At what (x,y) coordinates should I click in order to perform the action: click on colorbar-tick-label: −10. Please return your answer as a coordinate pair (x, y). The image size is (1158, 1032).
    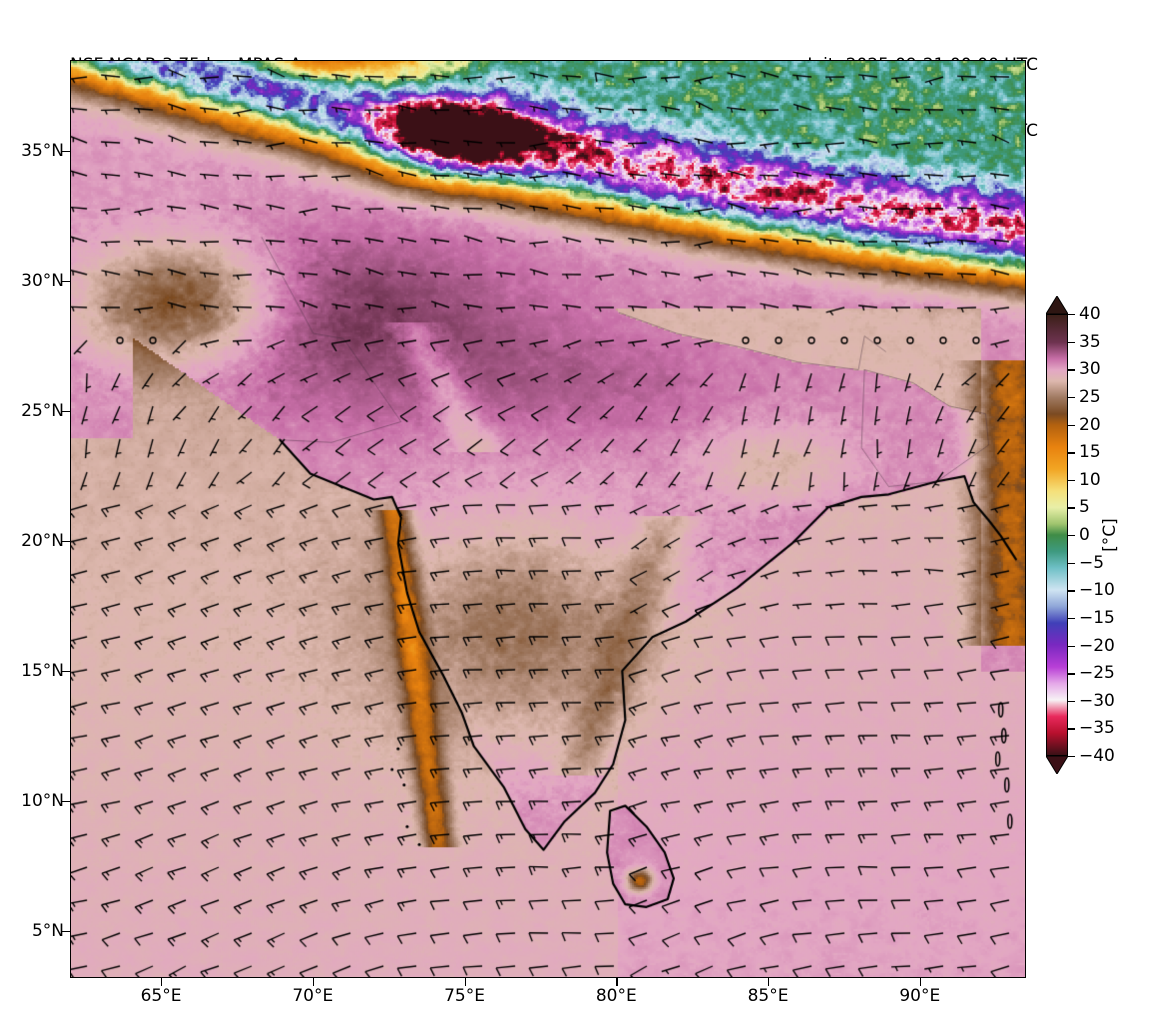
    Looking at the image, I should click on (1097, 590).